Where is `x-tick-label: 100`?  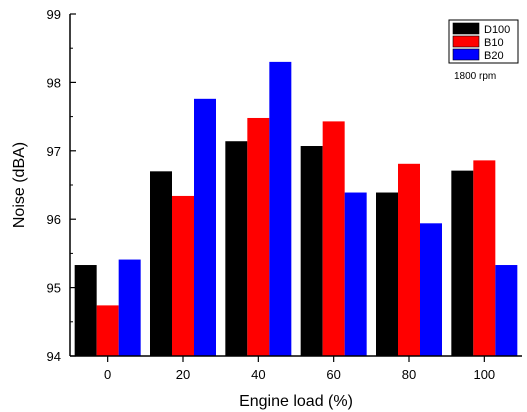
x-tick-label: 100 is located at coordinates (484, 374).